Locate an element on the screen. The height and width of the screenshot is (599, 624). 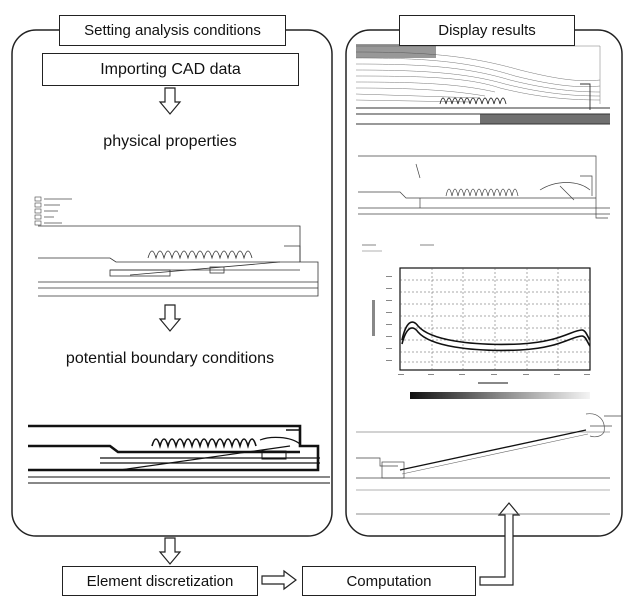
material-legend is located at coordinates (53, 211).